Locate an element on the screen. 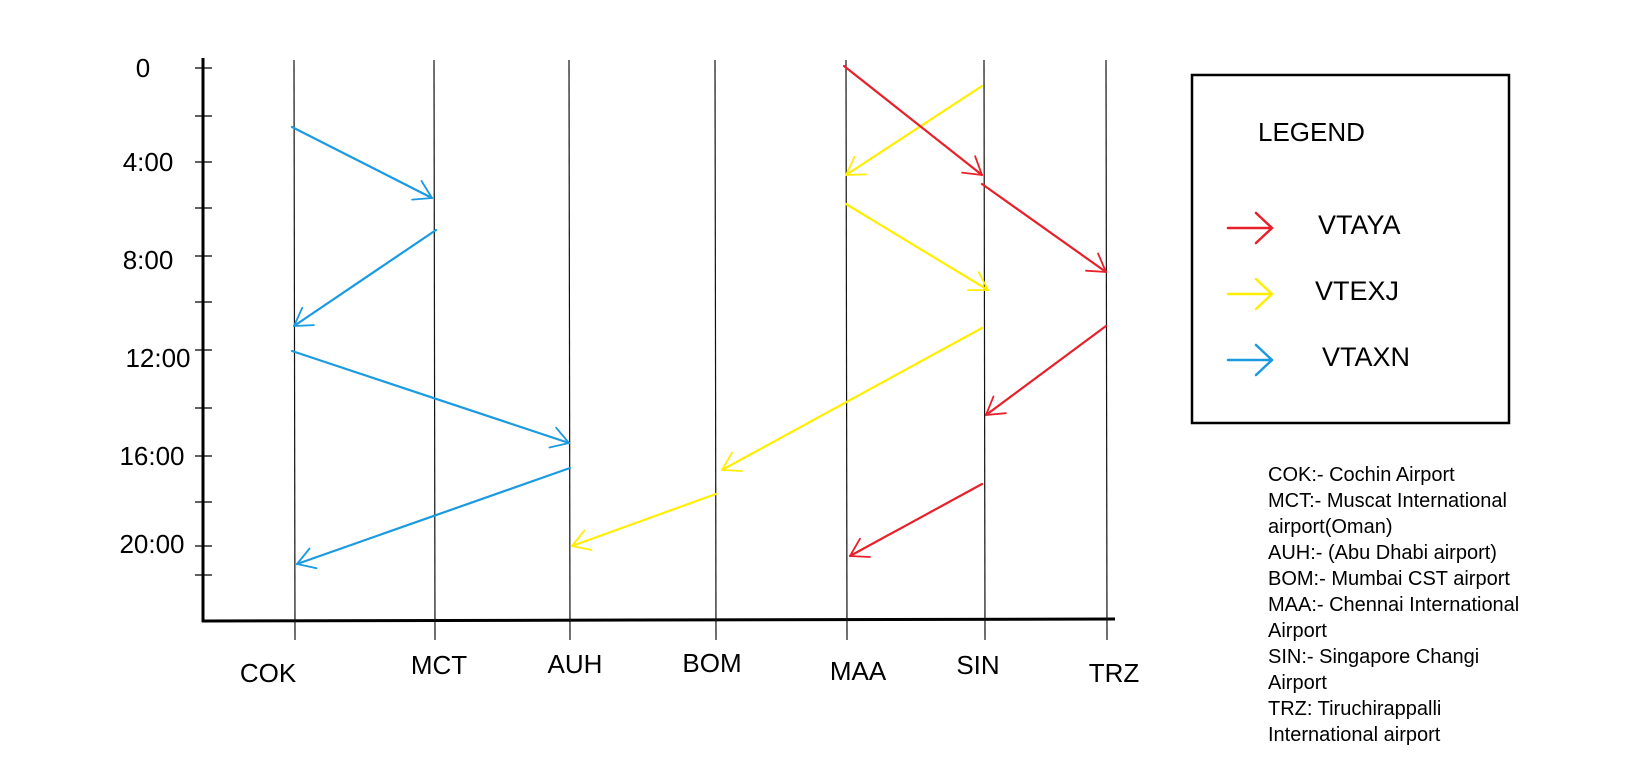 This screenshot has width=1648, height=760. legend-item-vtaxn: VTAXN is located at coordinates (1318, 359).